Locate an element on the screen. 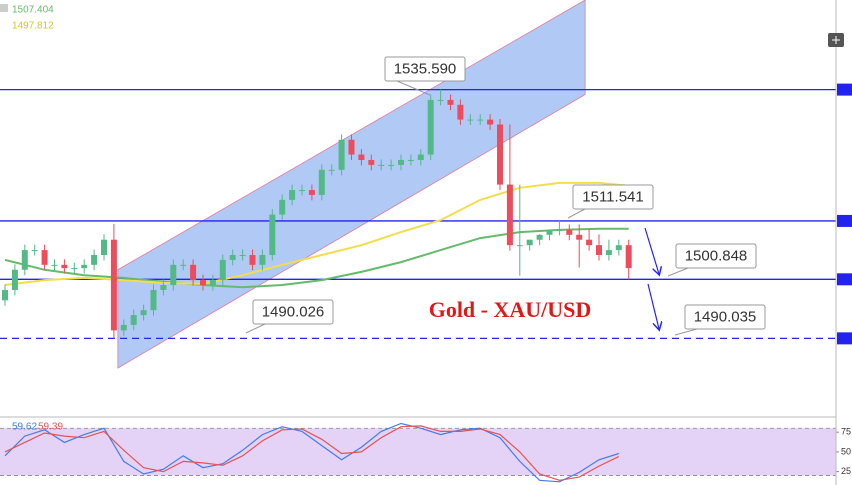 The height and width of the screenshot is (485, 852). callout-label: 1511.541 is located at coordinates (612, 196).